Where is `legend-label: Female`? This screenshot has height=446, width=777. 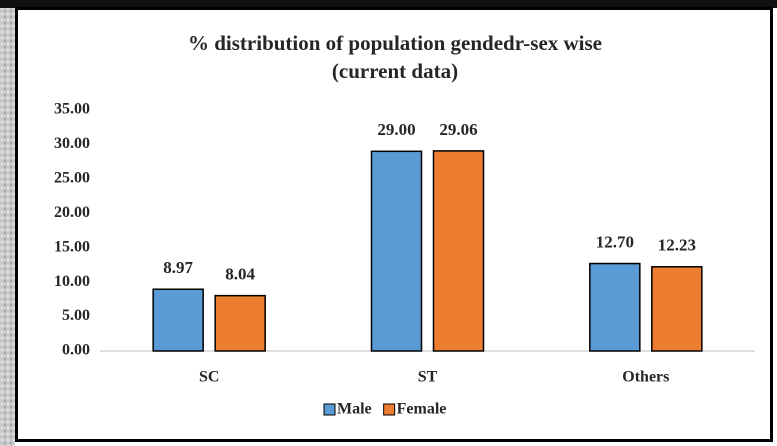
legend-label: Female is located at coordinates (422, 409).